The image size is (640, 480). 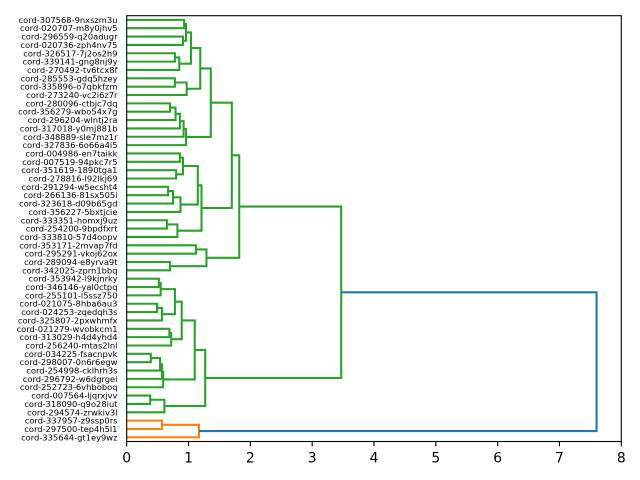 What do you see at coordinates (188, 459) in the screenshot?
I see `x-tick-label: 1` at bounding box center [188, 459].